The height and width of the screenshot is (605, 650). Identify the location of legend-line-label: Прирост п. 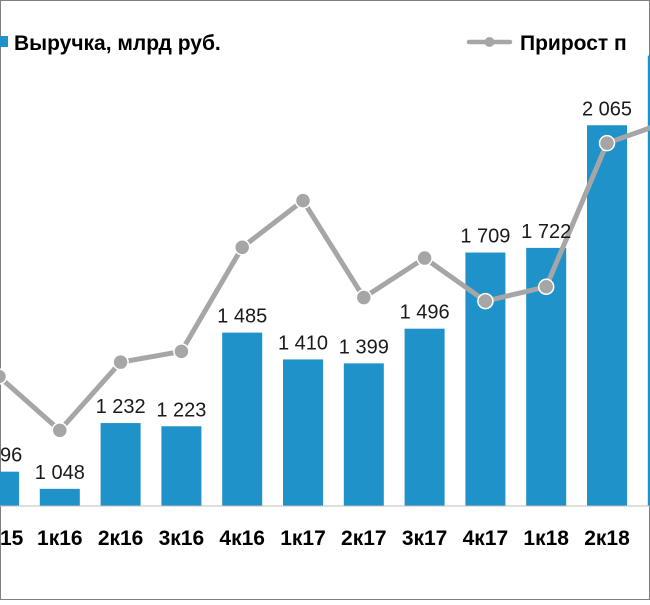
(573, 43).